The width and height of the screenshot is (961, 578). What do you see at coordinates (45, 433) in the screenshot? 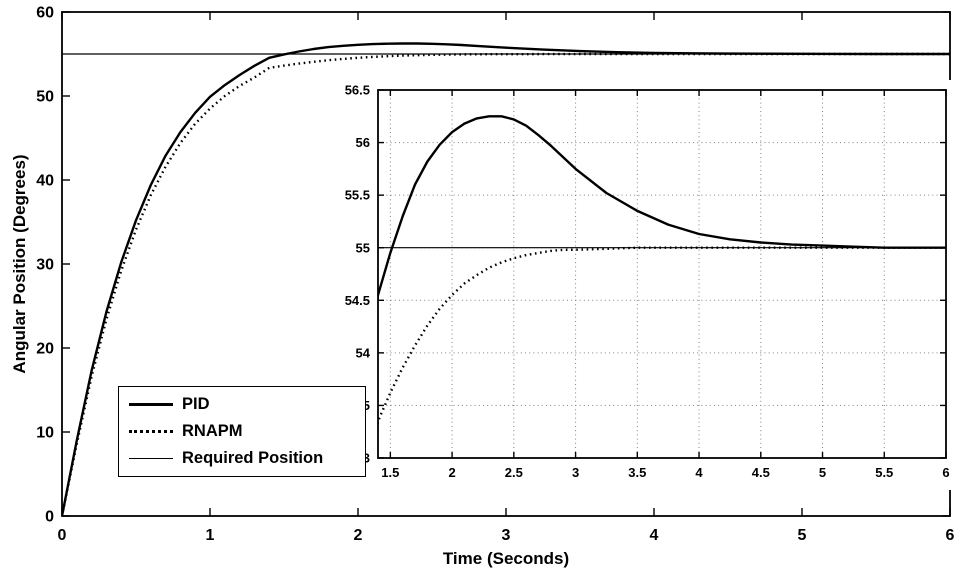
I see `y-tick-label: 10` at bounding box center [45, 433].